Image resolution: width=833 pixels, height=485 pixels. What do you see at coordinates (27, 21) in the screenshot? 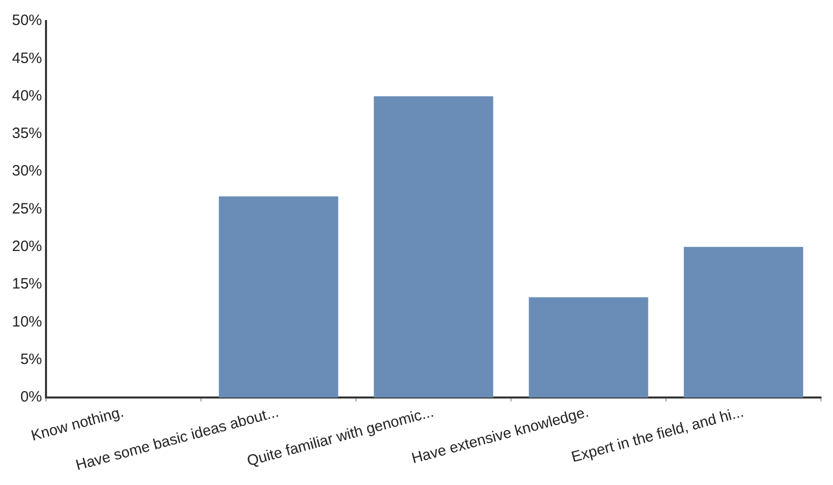
I see `y-tick-label: 50%` at bounding box center [27, 21].